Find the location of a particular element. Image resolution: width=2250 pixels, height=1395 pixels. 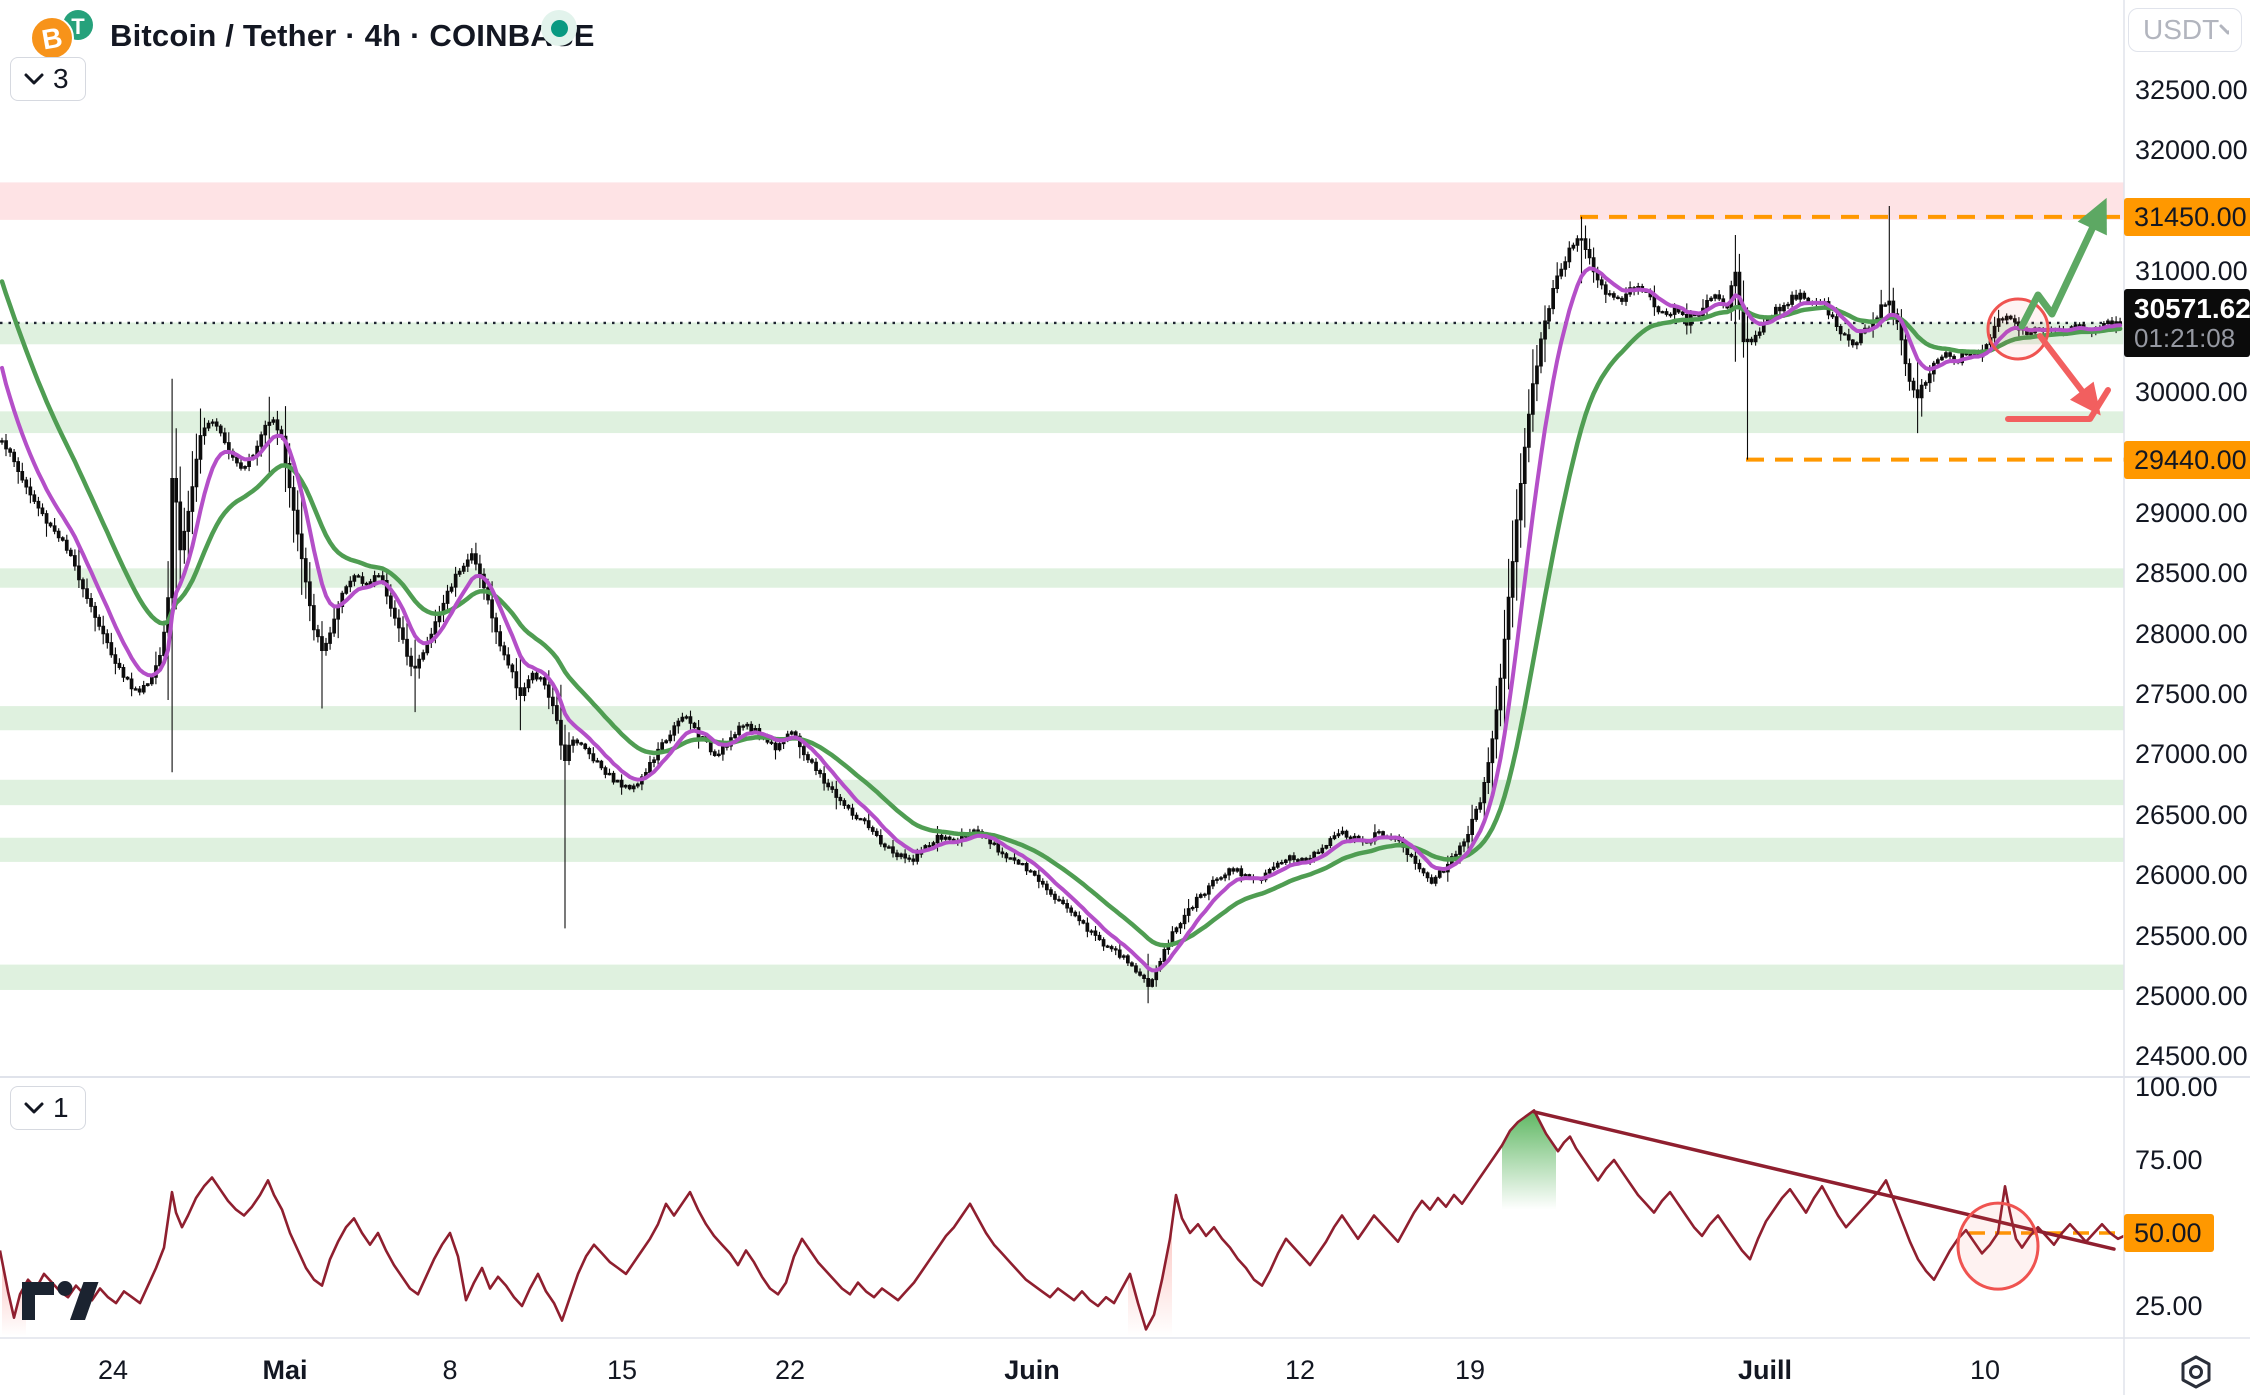

price-scale-tick: 25000.00 is located at coordinates (2191, 996).